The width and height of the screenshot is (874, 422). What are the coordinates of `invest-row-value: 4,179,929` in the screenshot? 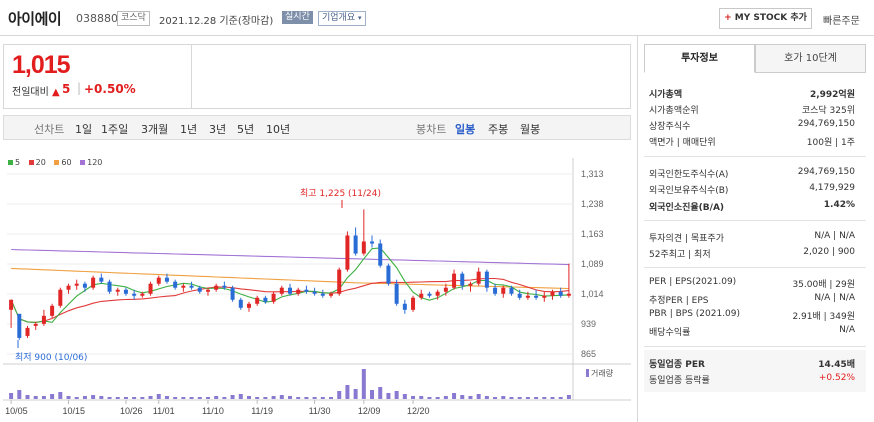 It's located at (832, 188).